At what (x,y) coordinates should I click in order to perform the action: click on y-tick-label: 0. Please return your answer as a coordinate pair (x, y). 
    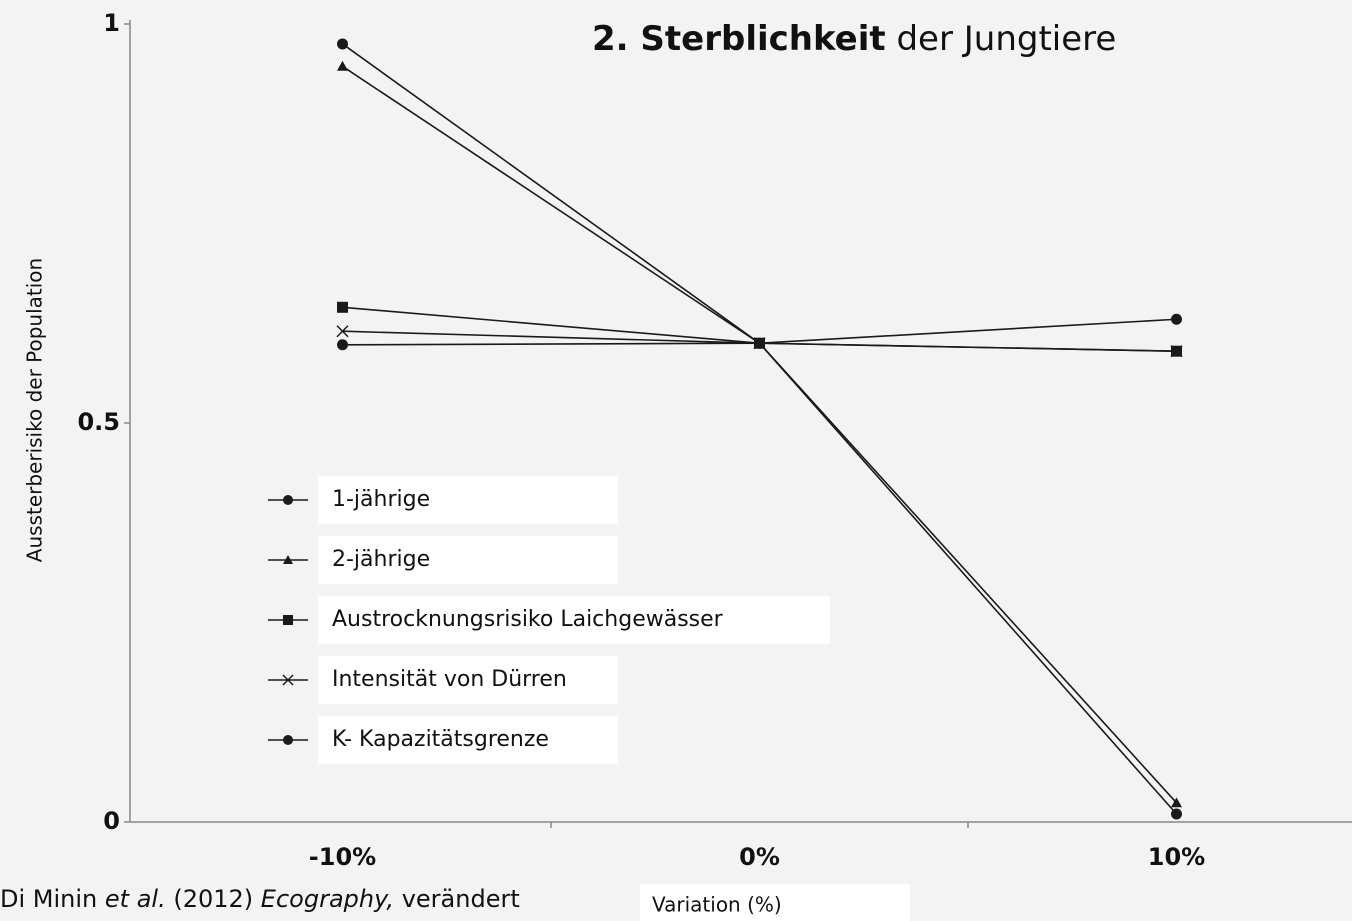
    Looking at the image, I should click on (111, 821).